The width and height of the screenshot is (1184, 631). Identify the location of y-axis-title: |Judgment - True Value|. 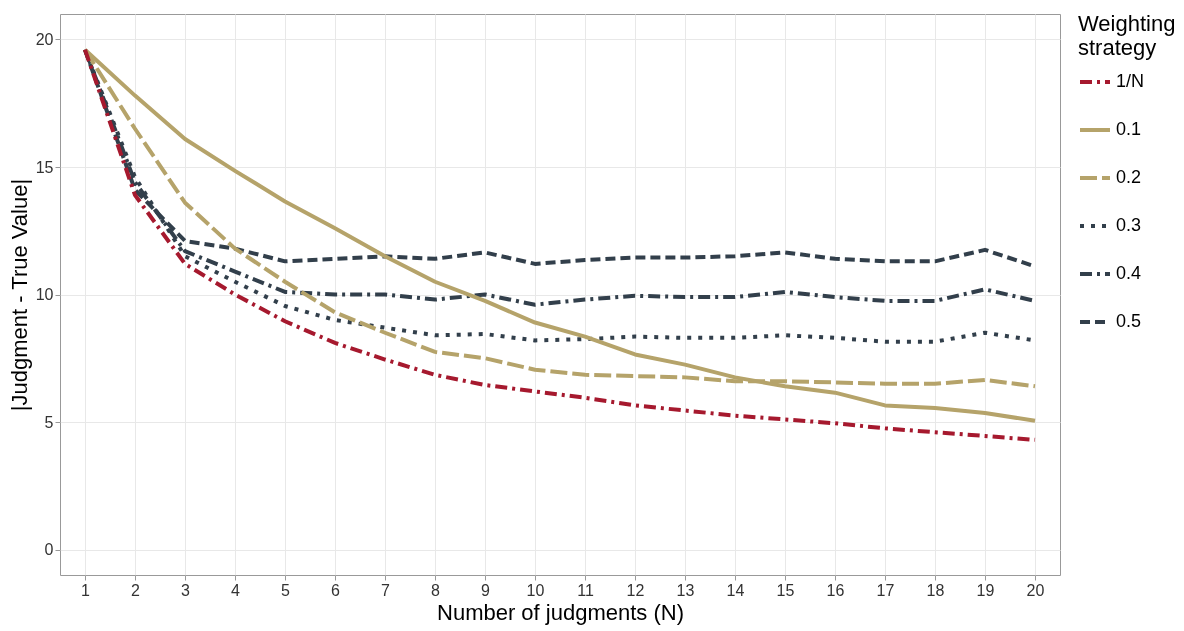
(19, 295).